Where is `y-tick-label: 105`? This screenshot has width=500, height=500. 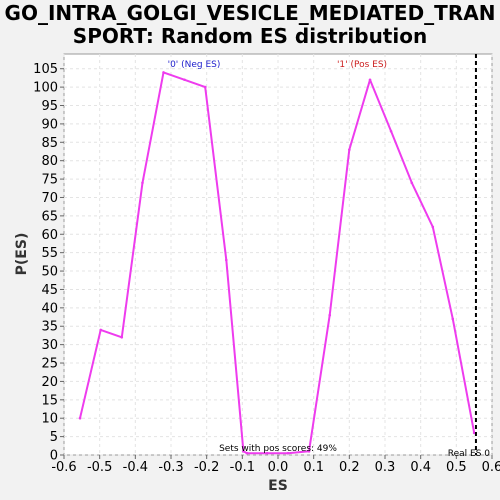 y-tick-label: 105 is located at coordinates (45, 69).